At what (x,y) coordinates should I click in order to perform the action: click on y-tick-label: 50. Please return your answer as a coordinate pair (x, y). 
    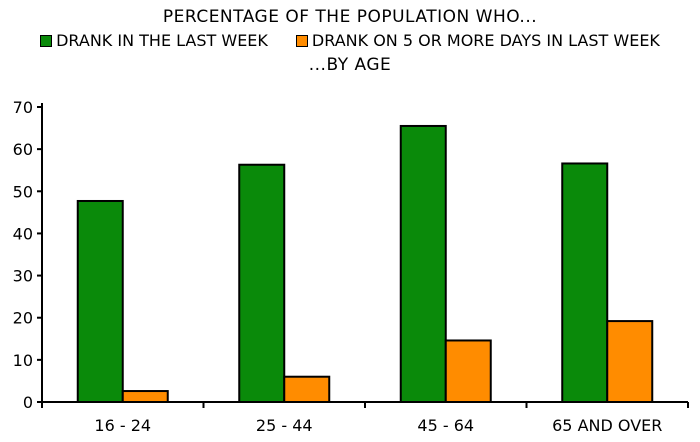
    Looking at the image, I should click on (23, 191).